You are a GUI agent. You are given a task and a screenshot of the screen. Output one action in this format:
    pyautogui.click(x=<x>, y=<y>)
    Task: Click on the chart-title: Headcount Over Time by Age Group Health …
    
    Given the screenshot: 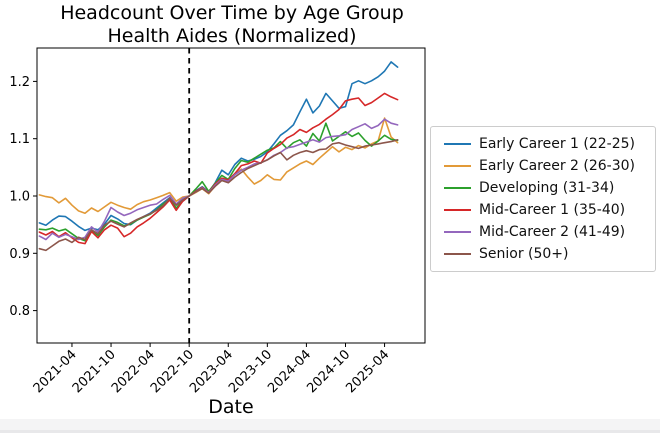 What is the action you would take?
    pyautogui.click(x=232, y=25)
    